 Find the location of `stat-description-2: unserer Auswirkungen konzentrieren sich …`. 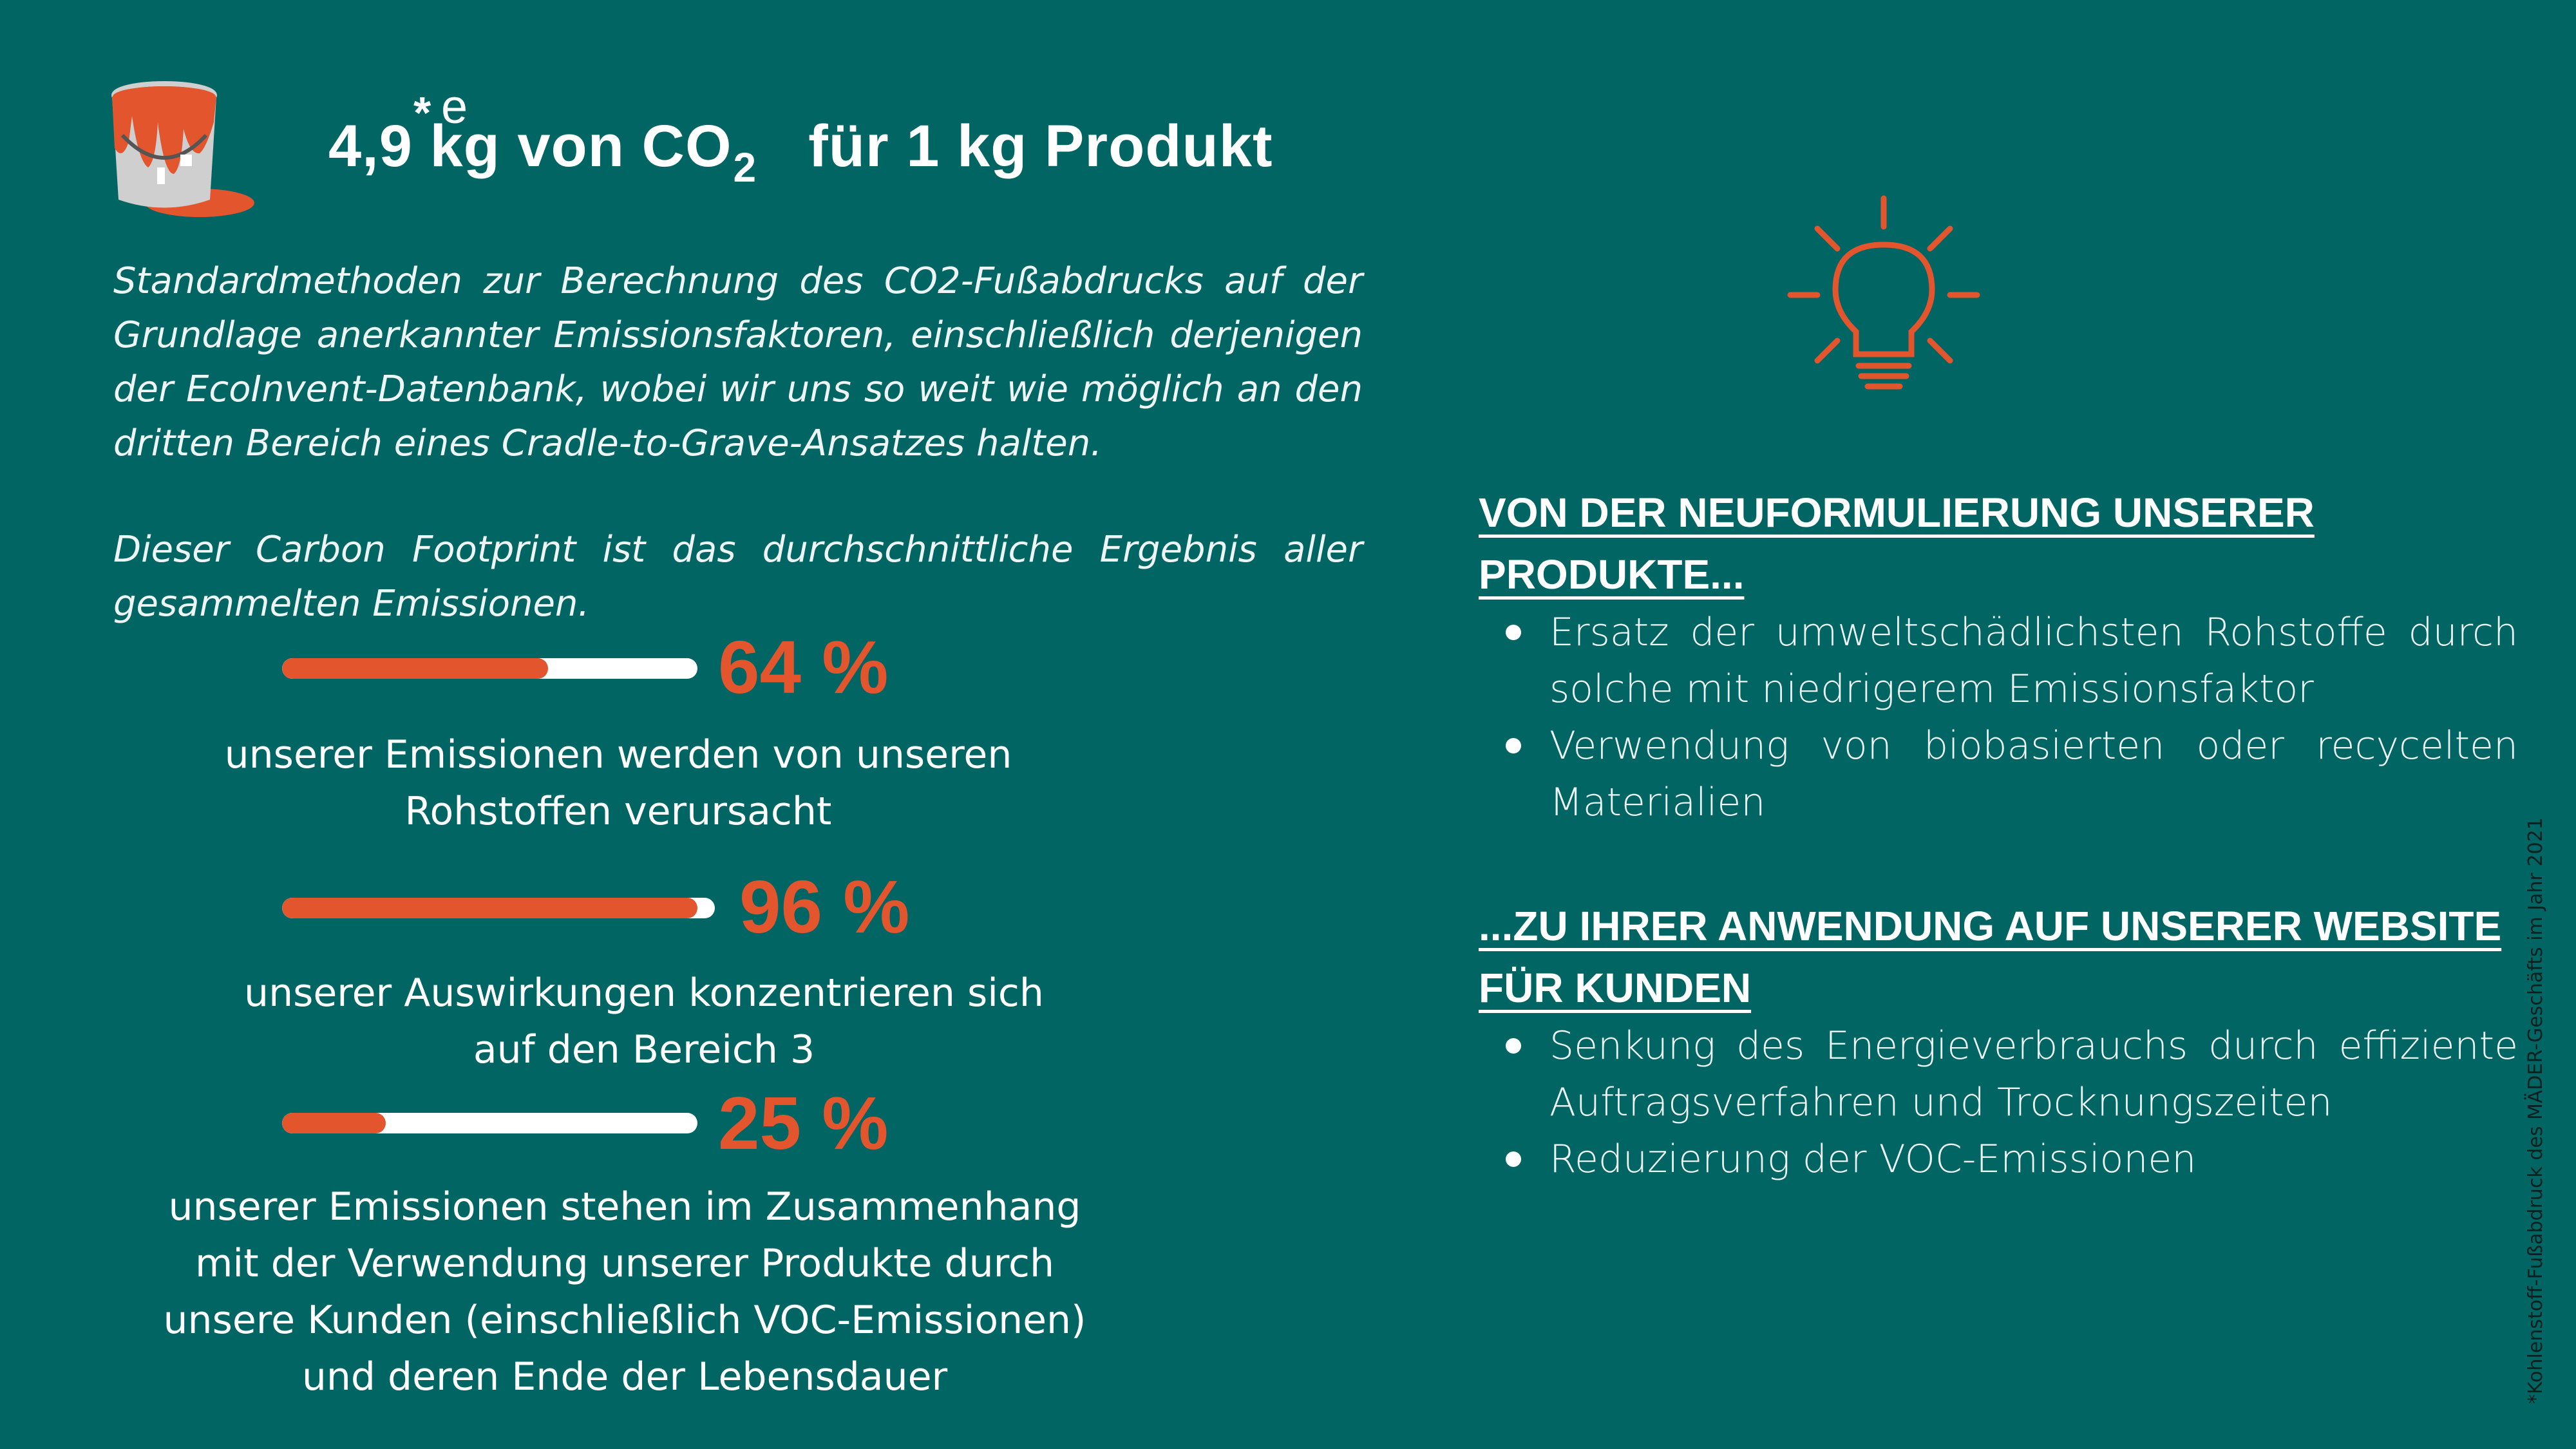

stat-description-2: unserer Auswirkungen konzentrieren sich … is located at coordinates (644, 1021).